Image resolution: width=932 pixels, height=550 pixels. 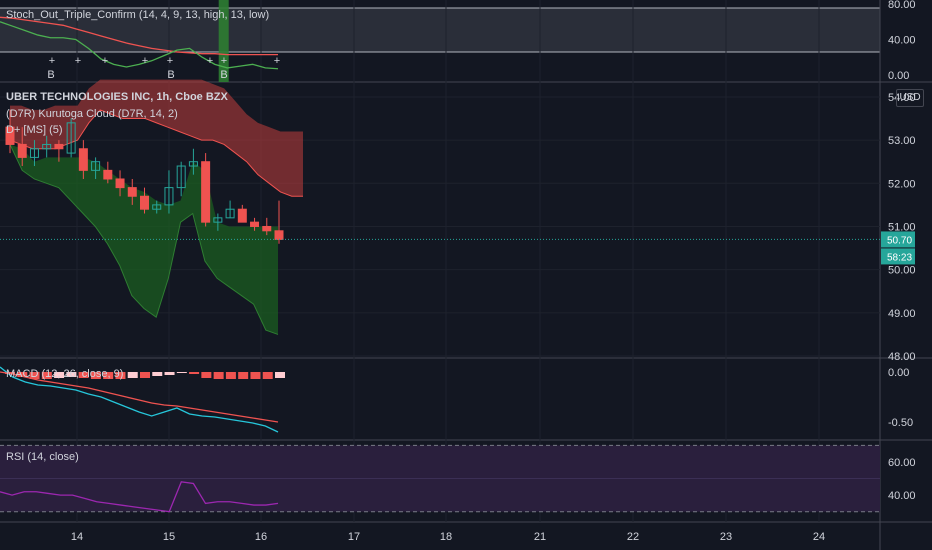 What do you see at coordinates (261, 537) in the screenshot?
I see `time-axis-tick: 16` at bounding box center [261, 537].